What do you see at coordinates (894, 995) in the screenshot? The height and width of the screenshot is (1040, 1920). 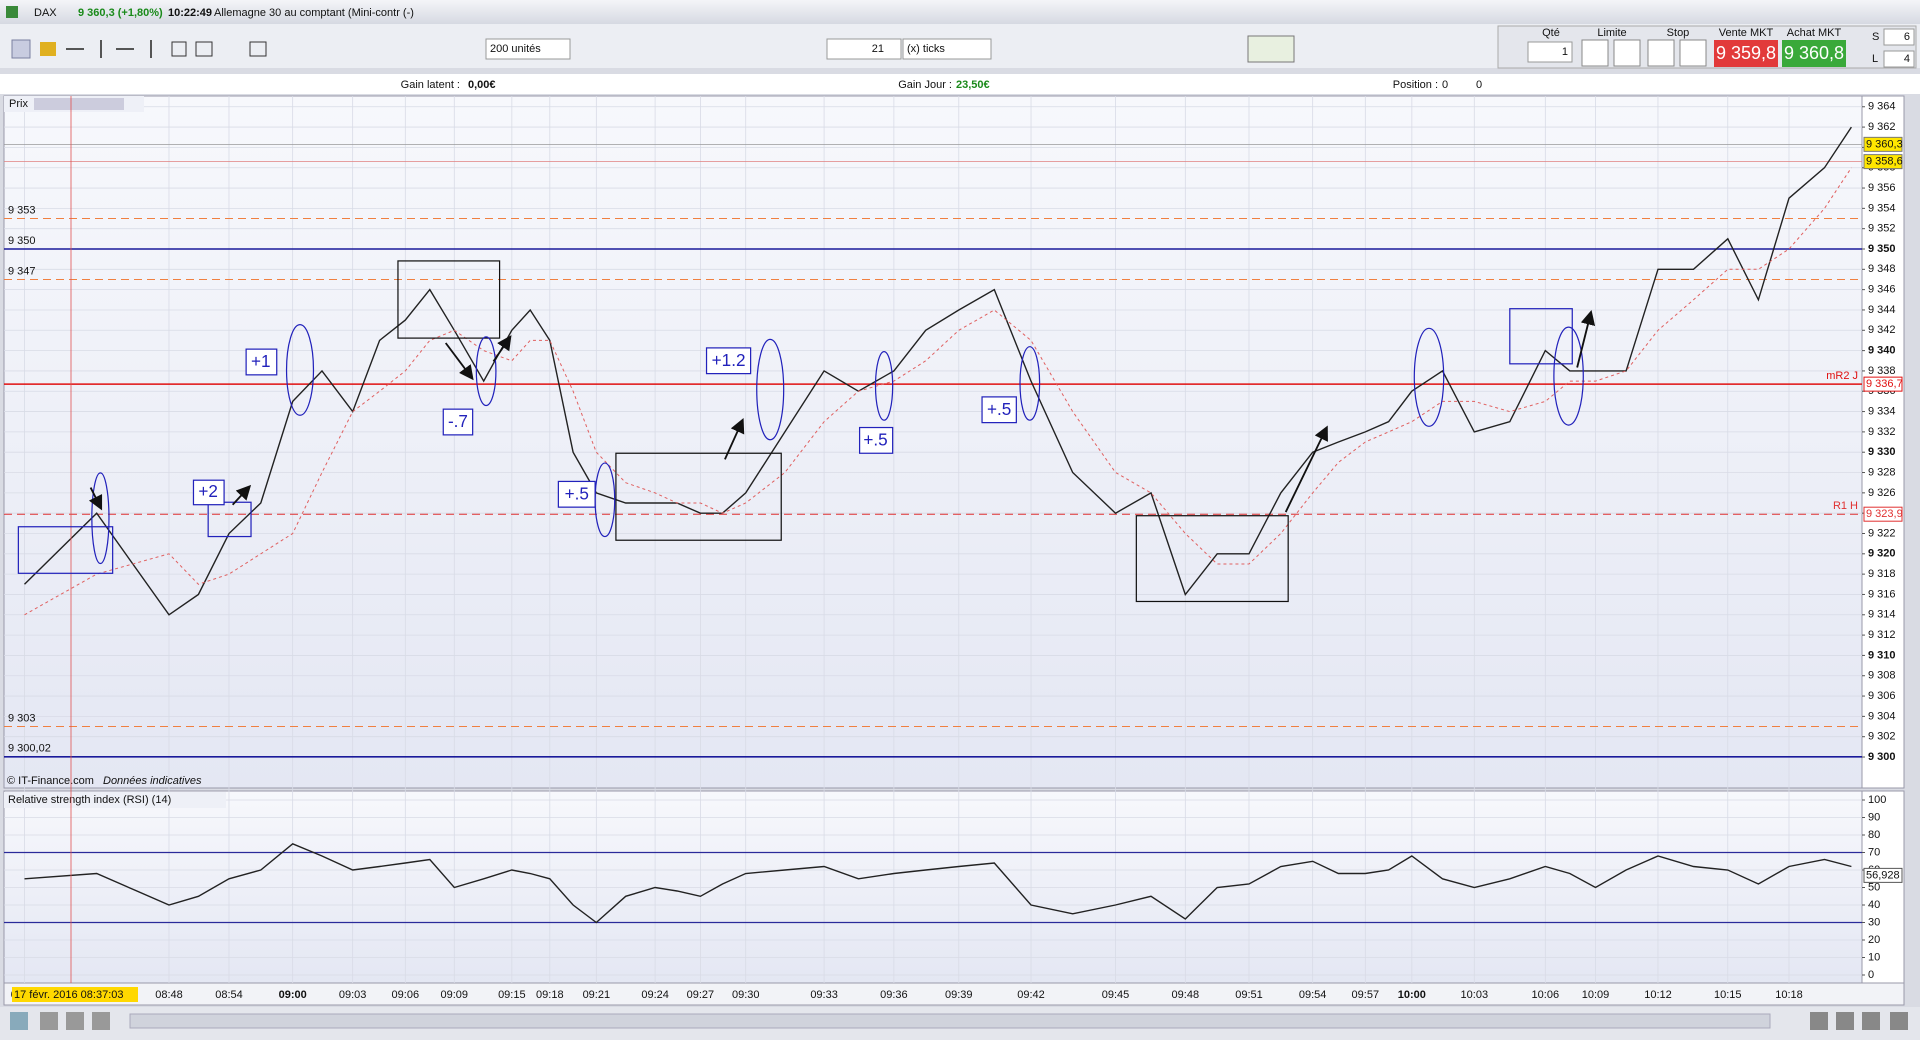 I see `x-tick-label: 09:36` at bounding box center [894, 995].